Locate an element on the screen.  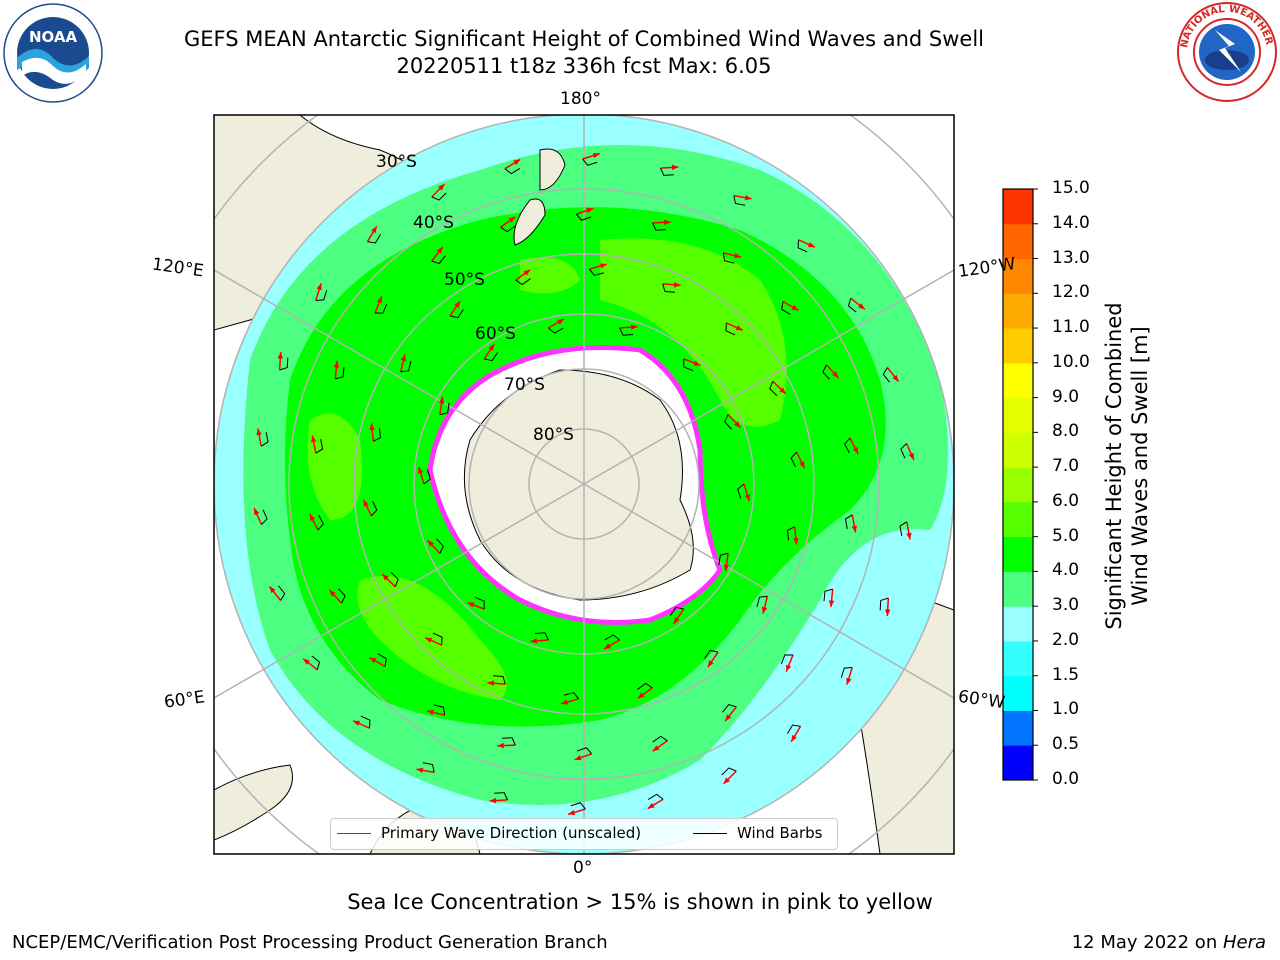
noaa-logo: NOAA is located at coordinates (53, 53).